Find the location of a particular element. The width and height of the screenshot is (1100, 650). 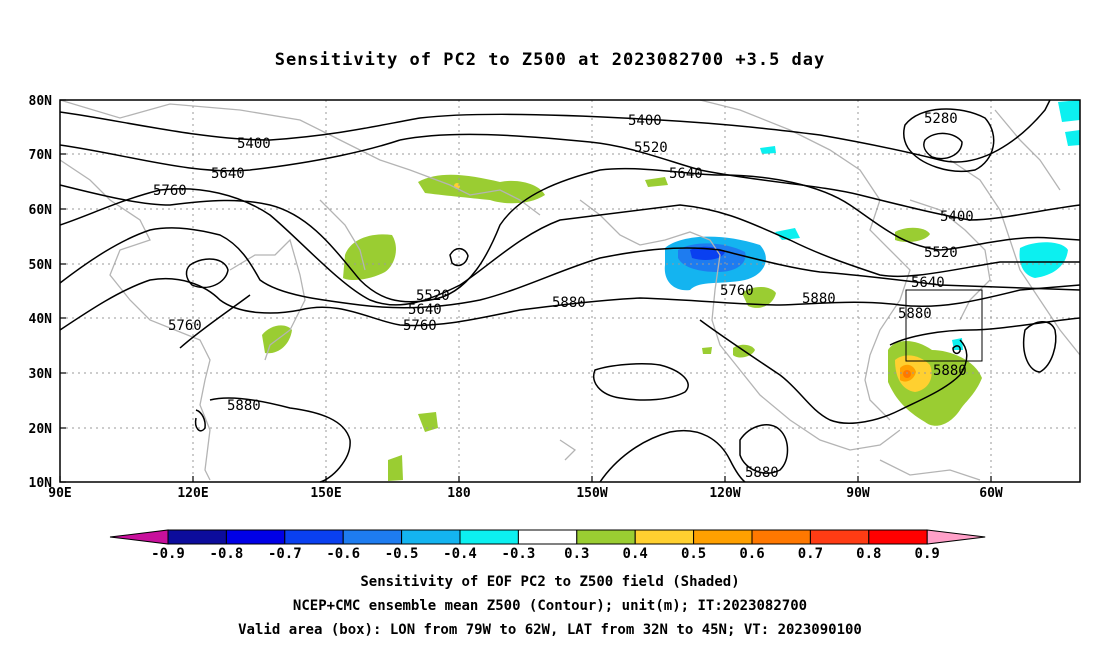

colorbar-label: 0.4 is located at coordinates (635, 554).